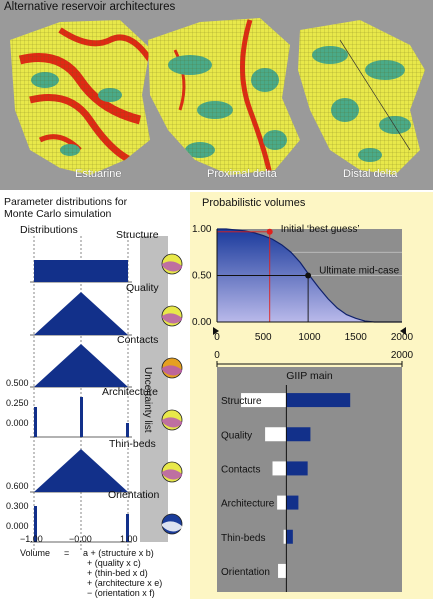  What do you see at coordinates (137, 235) in the screenshot?
I see `param-label-structure: Structure` at bounding box center [137, 235].